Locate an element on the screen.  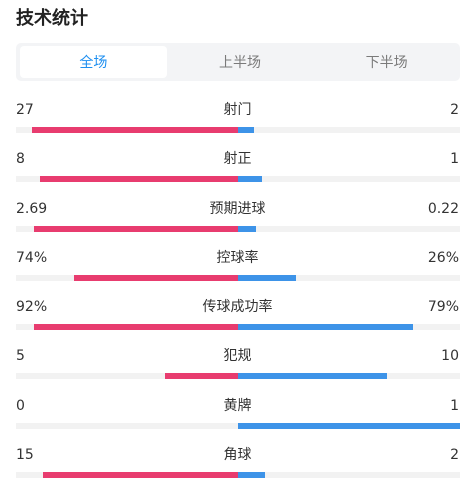
stat-name: 预期进球 is located at coordinates (237, 209).